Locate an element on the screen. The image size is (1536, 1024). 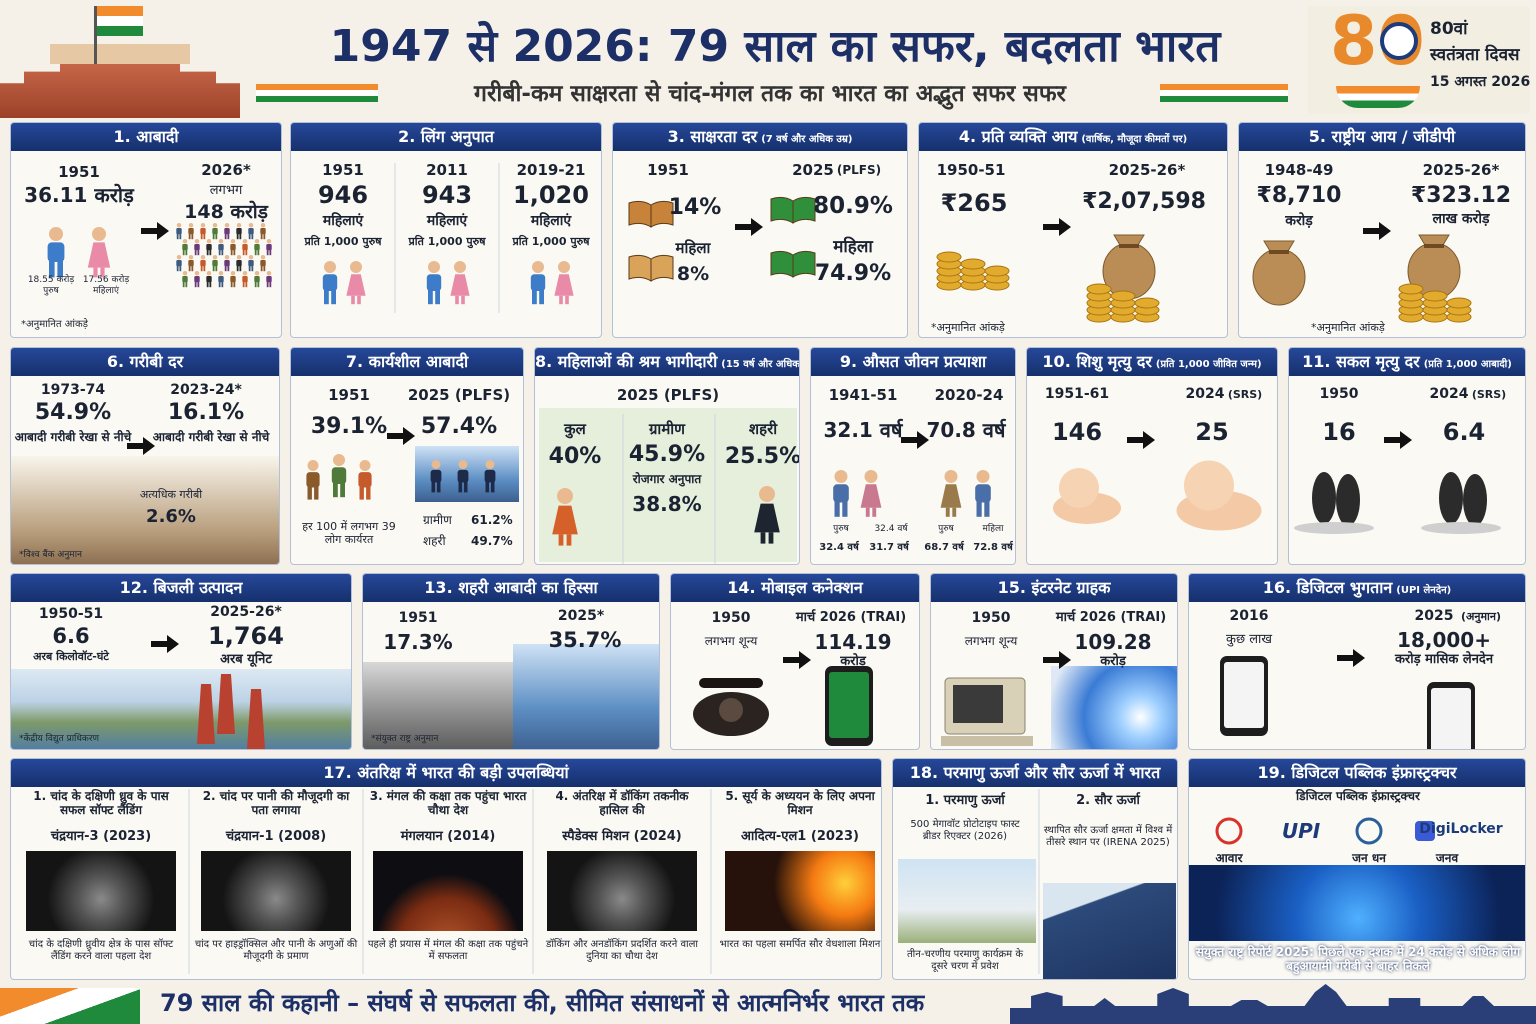
bag-tie is located at coordinates (1129, 246).